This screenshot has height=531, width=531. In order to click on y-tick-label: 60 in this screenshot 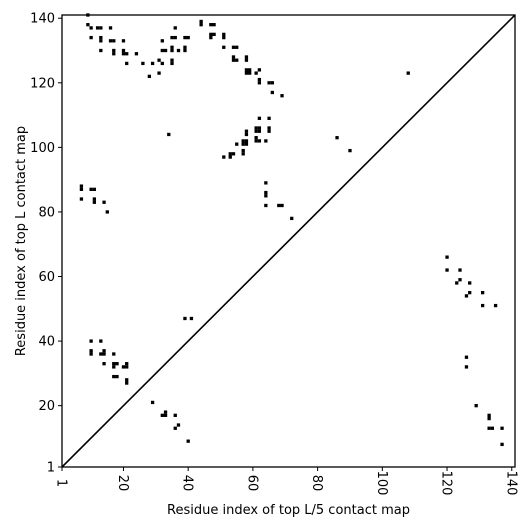, I will do `click(46, 277)`.